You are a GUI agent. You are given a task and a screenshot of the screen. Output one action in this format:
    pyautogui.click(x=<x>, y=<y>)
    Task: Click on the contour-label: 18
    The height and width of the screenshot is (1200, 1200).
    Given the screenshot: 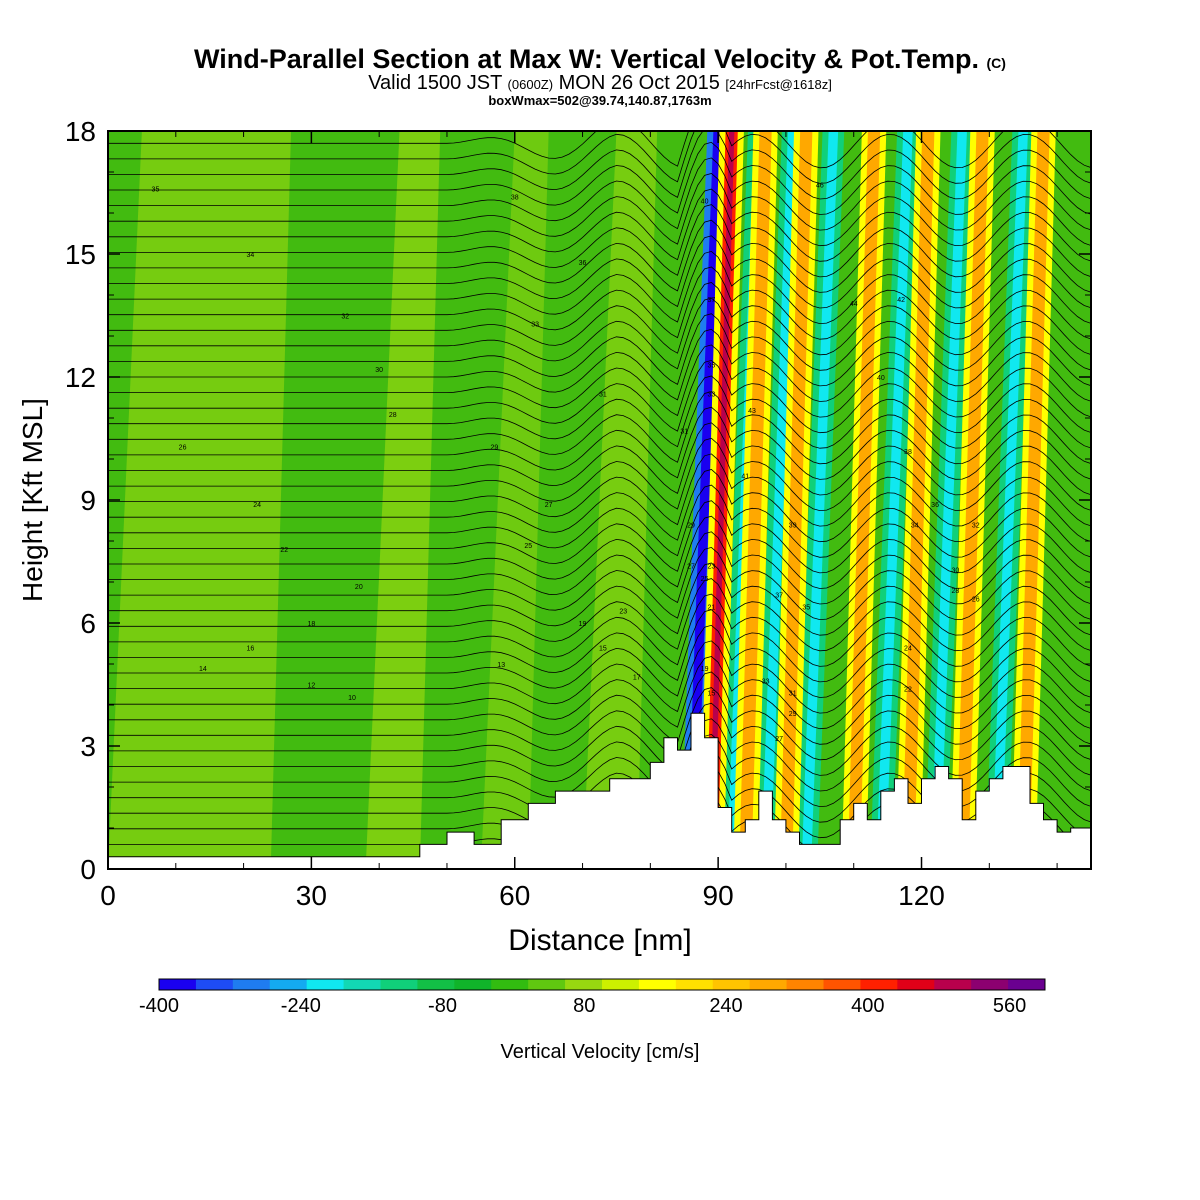 What is the action you would take?
    pyautogui.click(x=311, y=624)
    